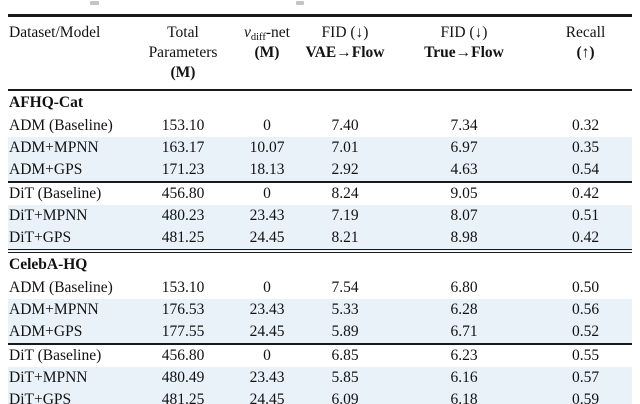  What do you see at coordinates (277, 32) in the screenshot?
I see `vdiff-suffix: -net` at bounding box center [277, 32].